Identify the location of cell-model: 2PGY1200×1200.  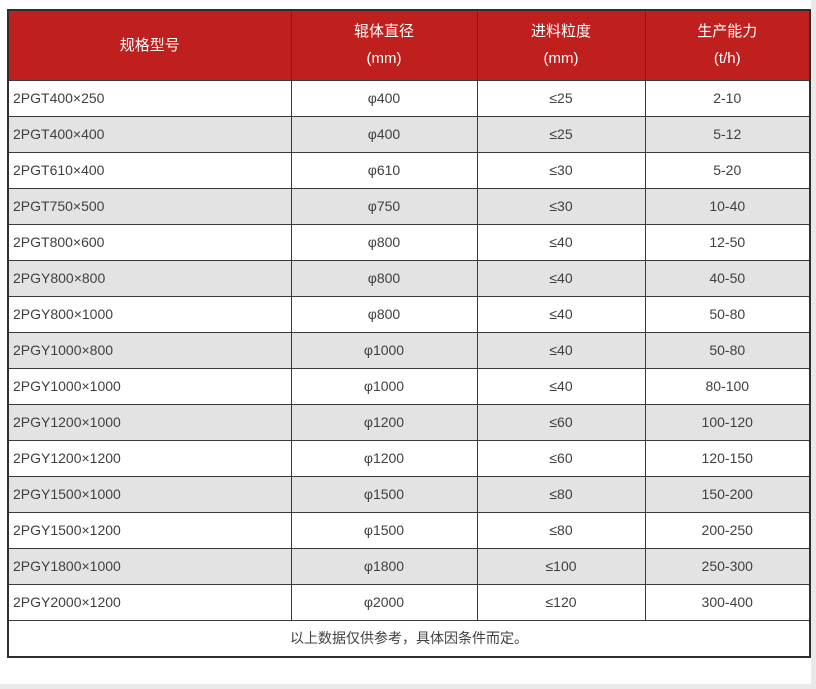
(149, 458).